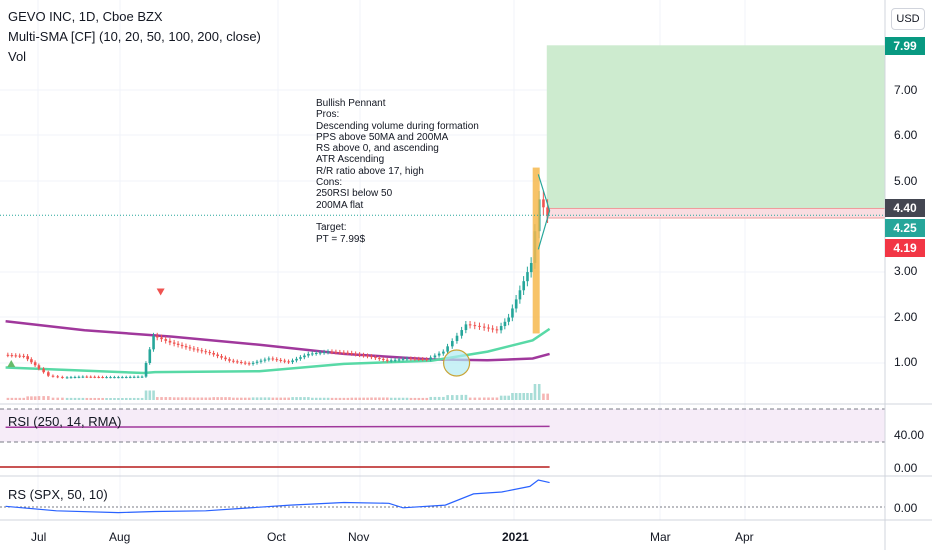 This screenshot has width=932, height=550. What do you see at coordinates (908, 19) in the screenshot?
I see `currency-button: USD` at bounding box center [908, 19].